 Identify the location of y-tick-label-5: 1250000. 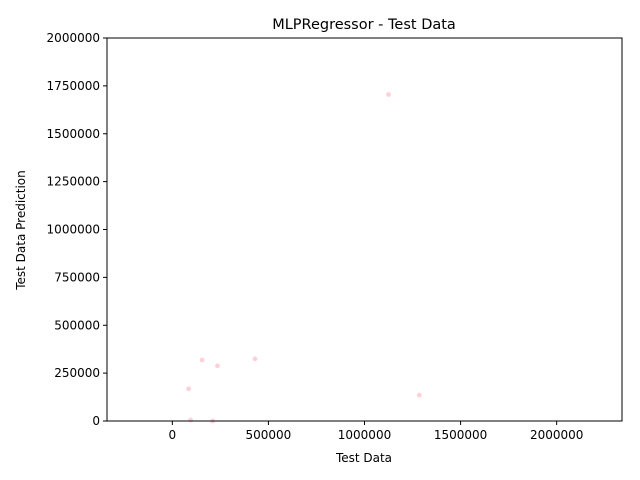
(73, 182).